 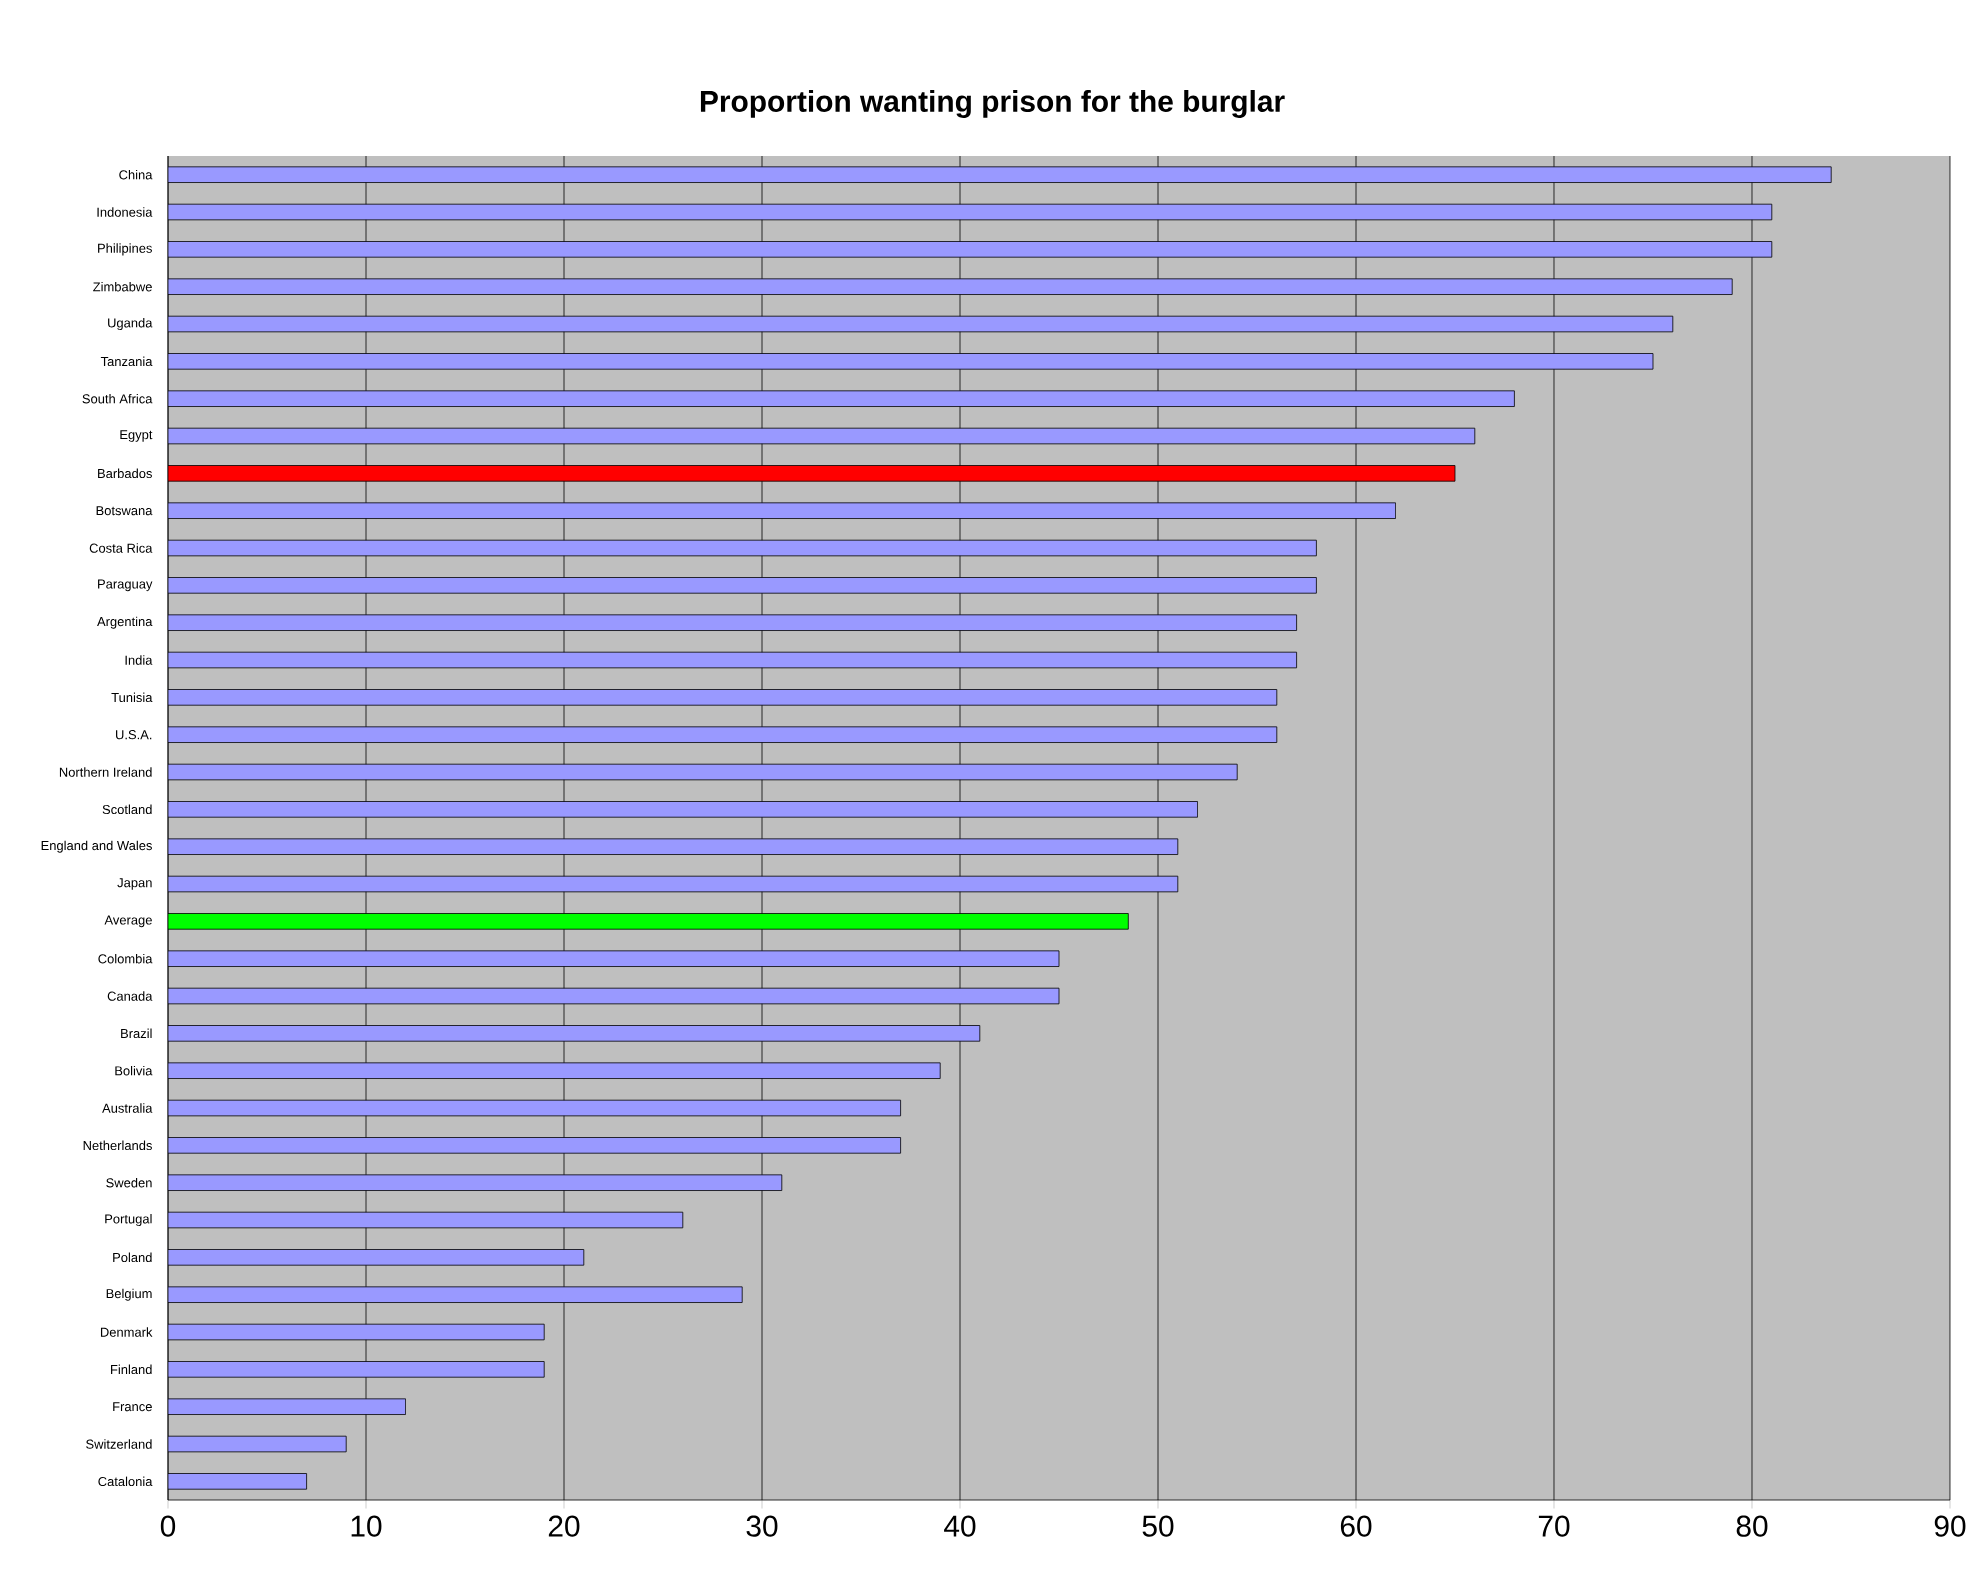 What do you see at coordinates (1752, 1526) in the screenshot?
I see `x-tick-label: 80` at bounding box center [1752, 1526].